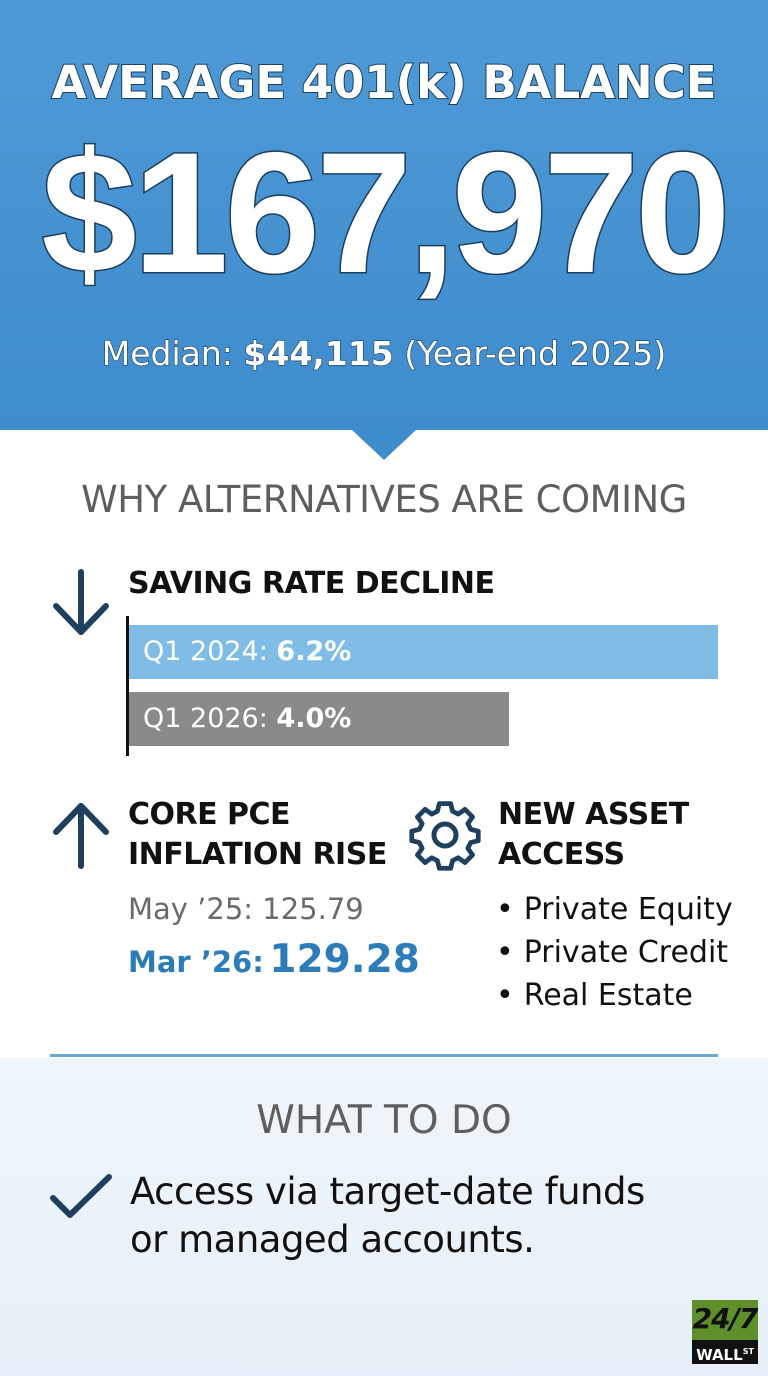 This screenshot has width=768, height=1376. What do you see at coordinates (246, 909) in the screenshot?
I see `pce-previous-value: May ’25: 125.79` at bounding box center [246, 909].